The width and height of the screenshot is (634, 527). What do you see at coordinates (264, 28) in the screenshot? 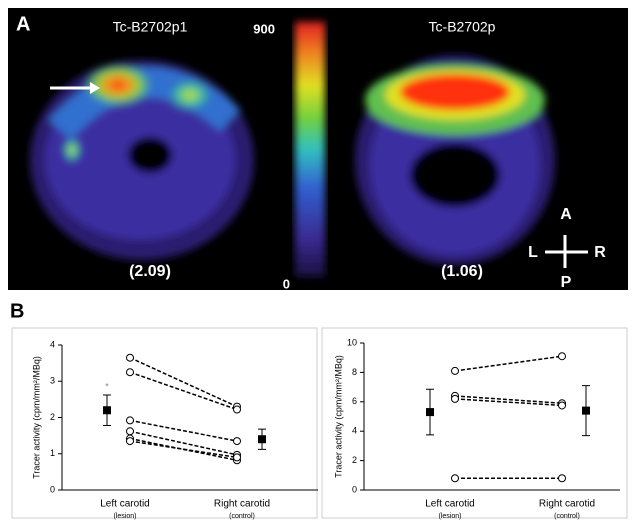
I see `colorbar-max: 900` at bounding box center [264, 28].